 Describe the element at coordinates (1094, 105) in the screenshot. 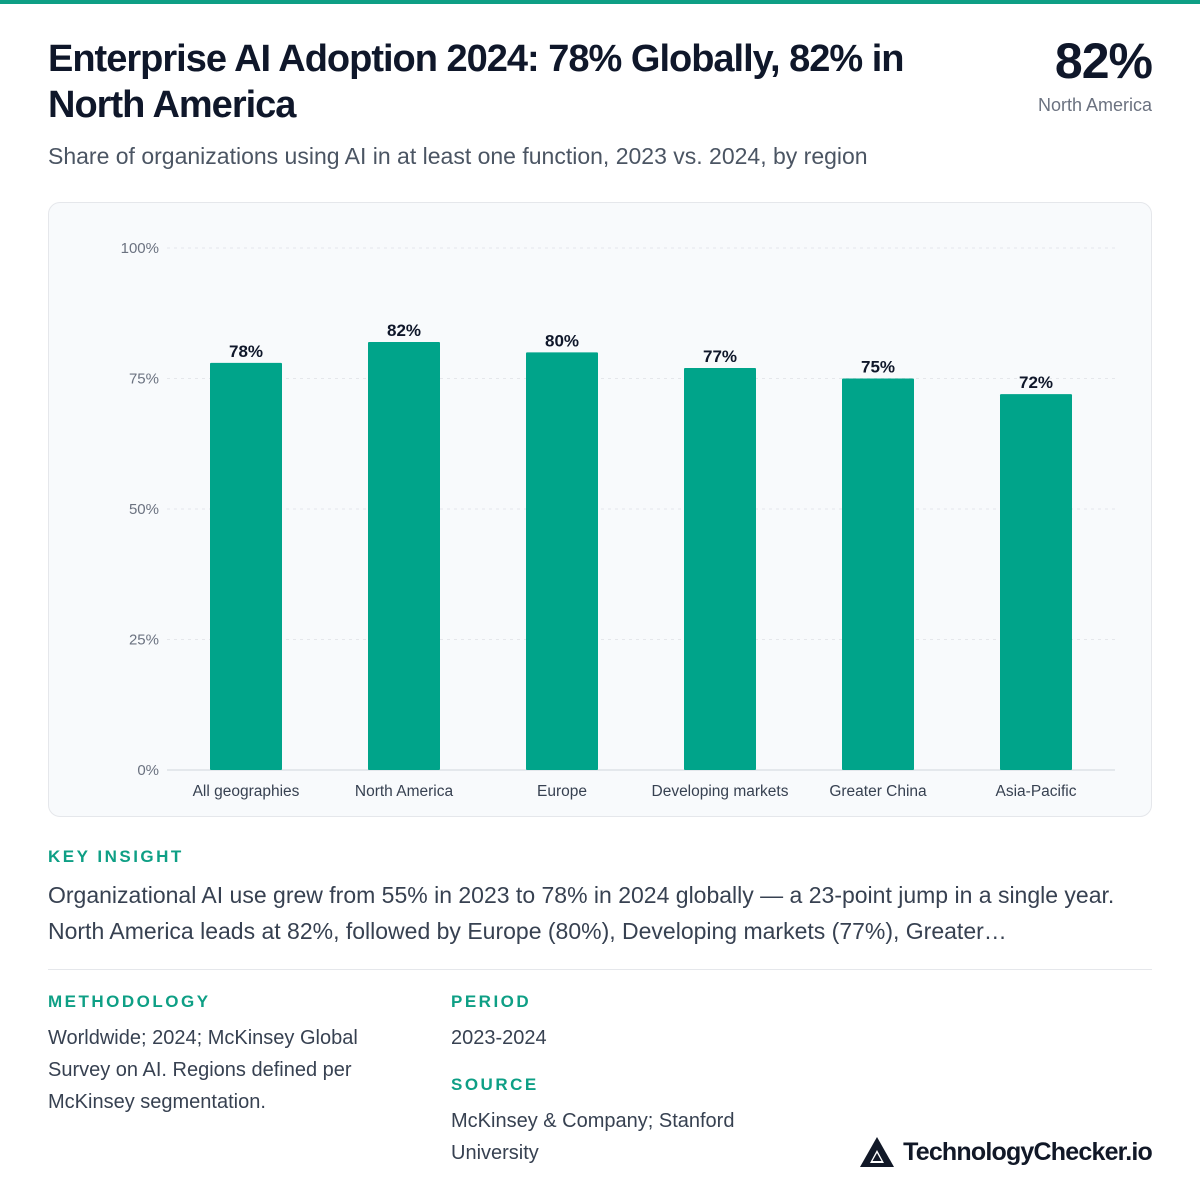

I see `kpi-label: North America` at that location.